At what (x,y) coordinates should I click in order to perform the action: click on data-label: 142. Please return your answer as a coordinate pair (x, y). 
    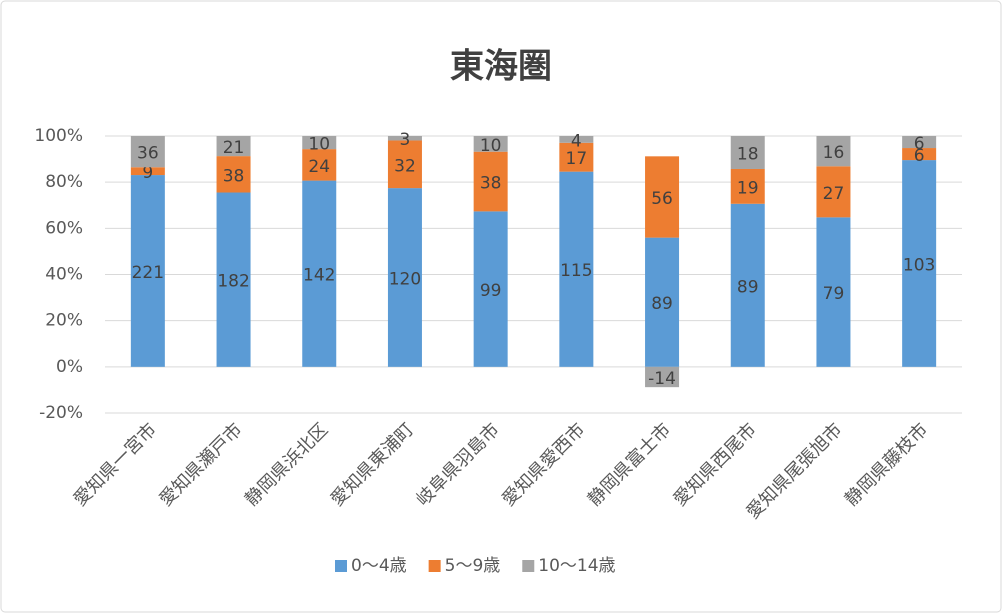
    Looking at the image, I should click on (319, 276).